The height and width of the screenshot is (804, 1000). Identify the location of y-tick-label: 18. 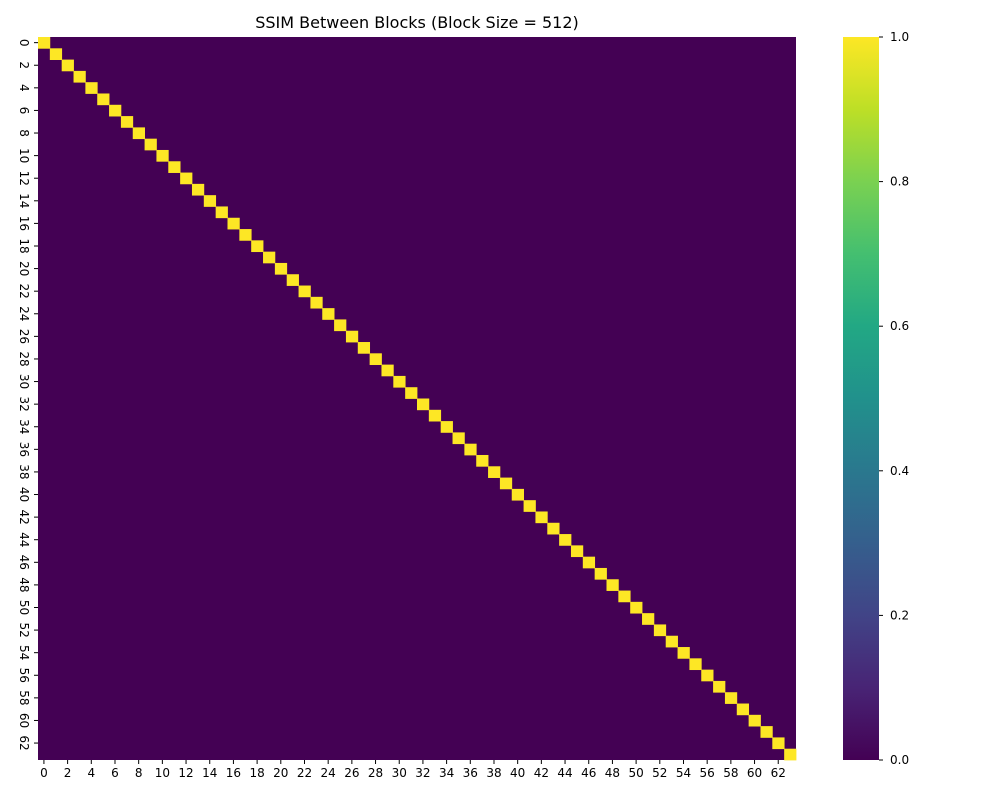
(24, 245).